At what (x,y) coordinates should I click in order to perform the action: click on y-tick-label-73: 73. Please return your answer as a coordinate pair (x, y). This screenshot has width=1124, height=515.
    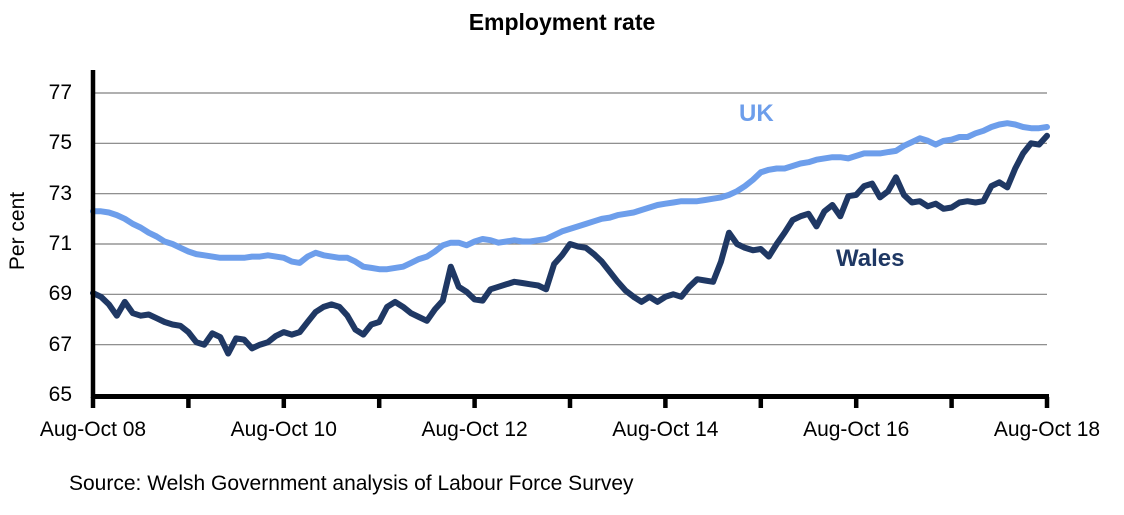
    Looking at the image, I should click on (60, 193).